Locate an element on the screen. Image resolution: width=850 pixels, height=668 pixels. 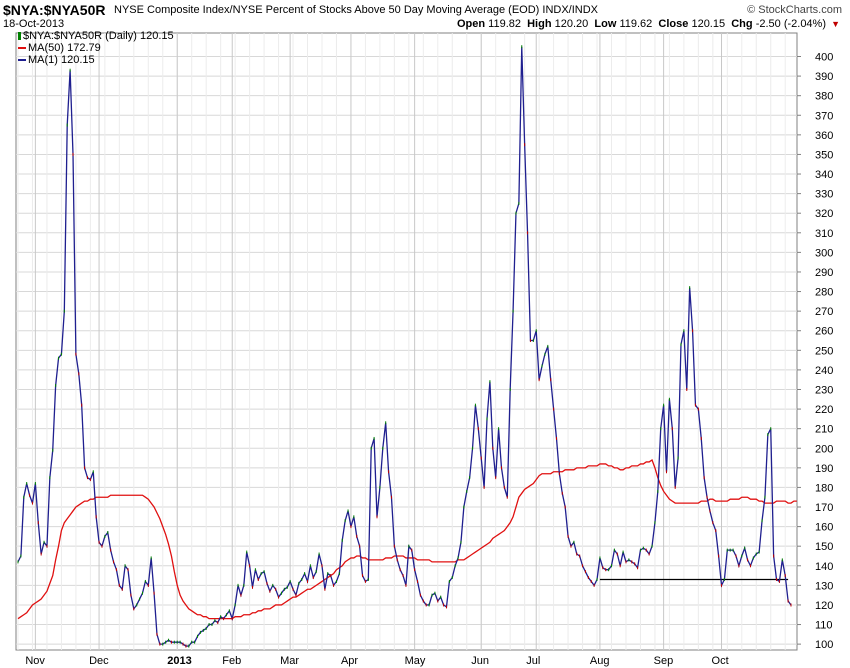
x-tick-label: Sep is located at coordinates (664, 661).